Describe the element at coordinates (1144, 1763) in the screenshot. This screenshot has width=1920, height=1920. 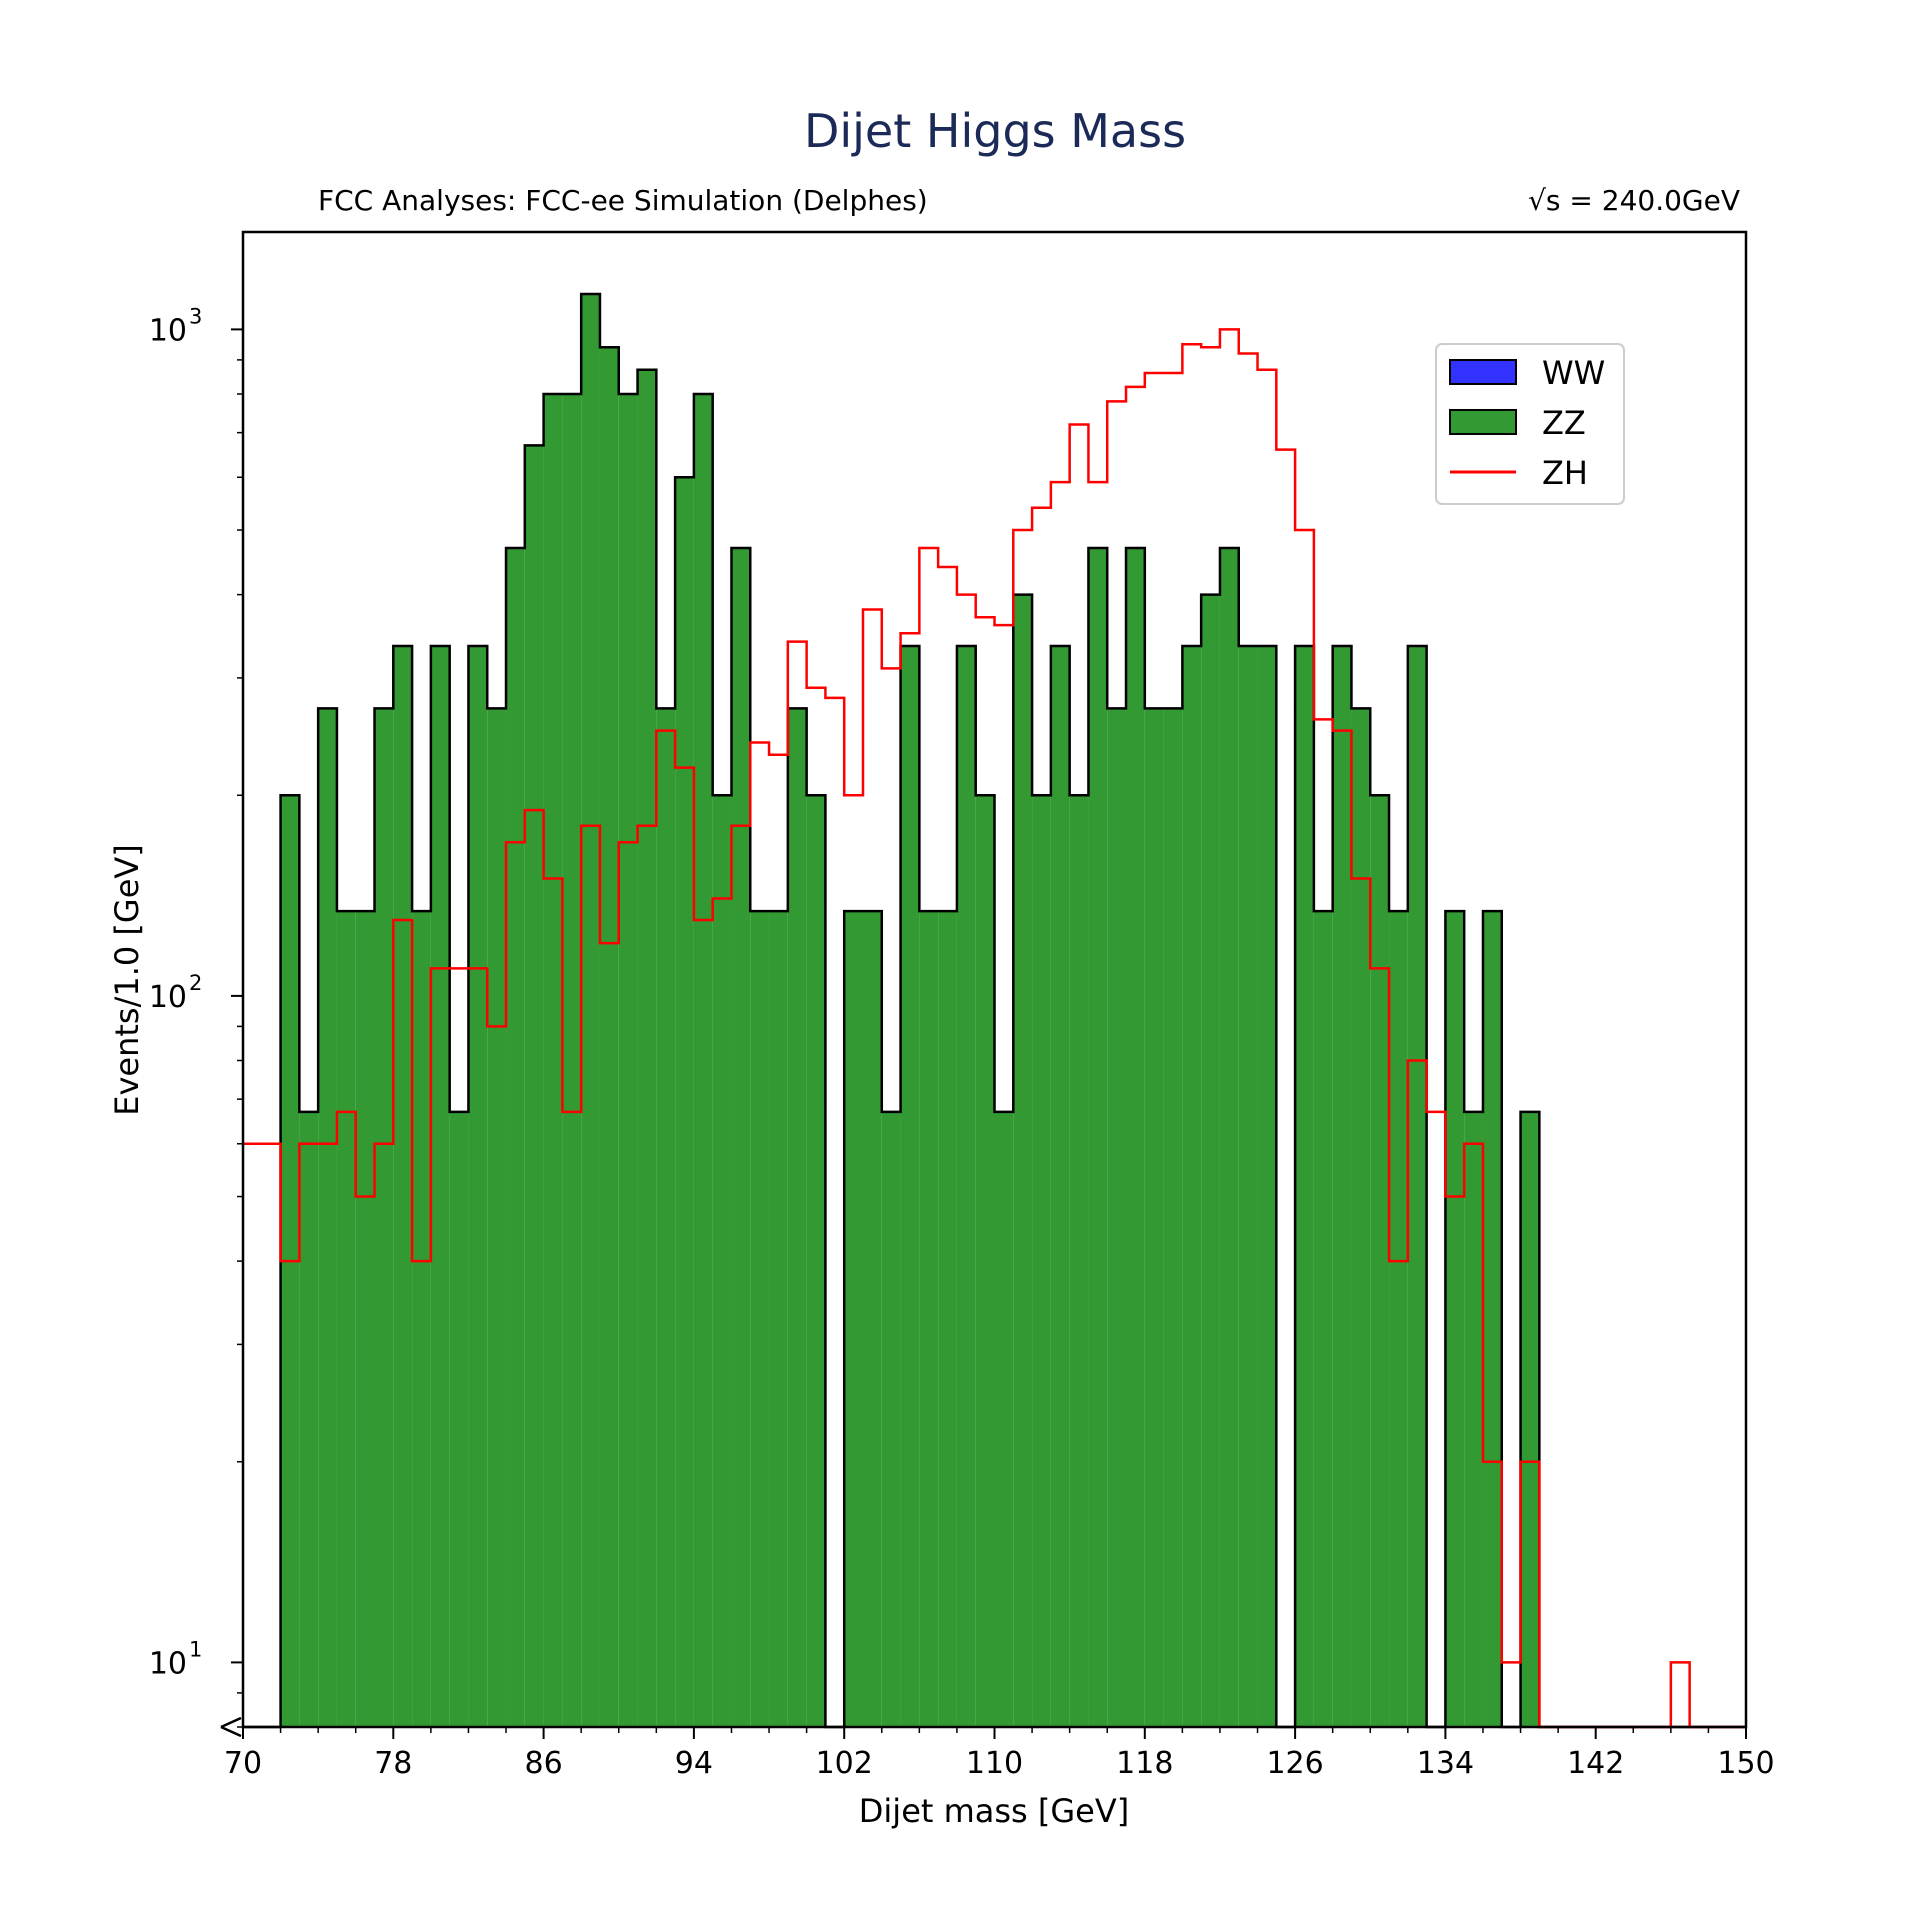
I see `x-tick-label: 118` at that location.